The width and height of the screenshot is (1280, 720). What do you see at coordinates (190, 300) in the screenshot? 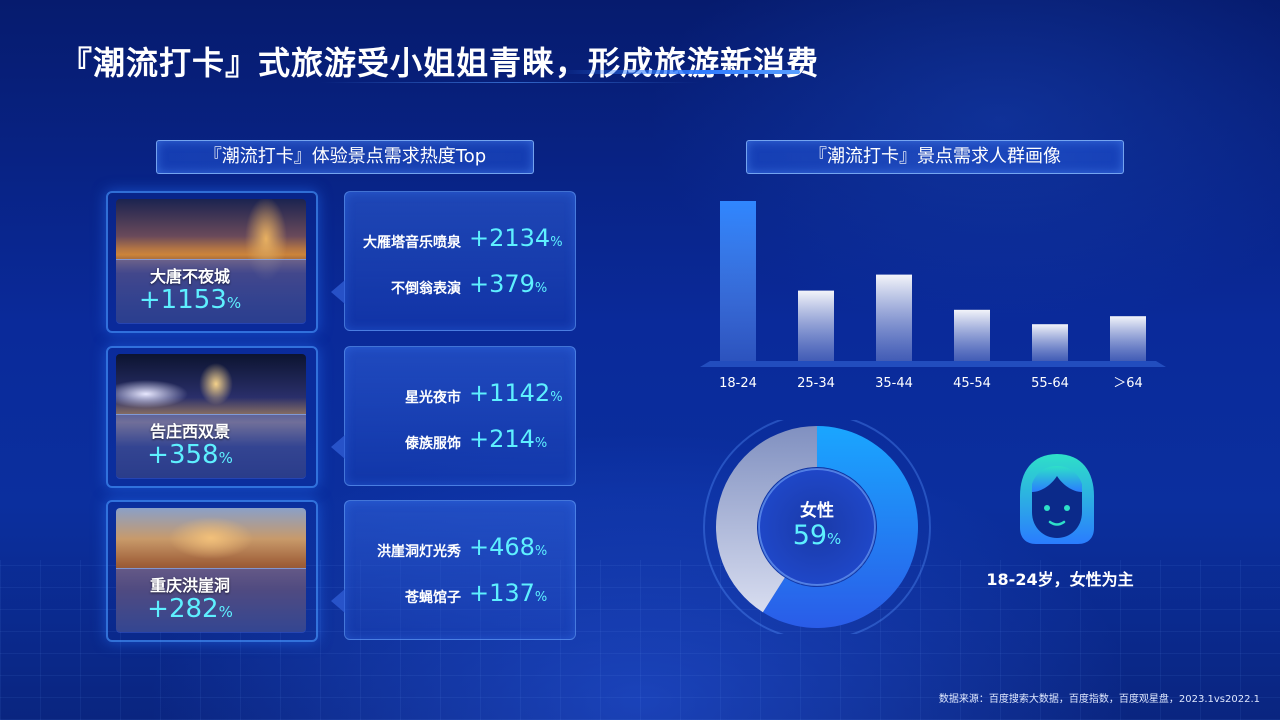
I see `spot-percent: +1153%` at bounding box center [190, 300].